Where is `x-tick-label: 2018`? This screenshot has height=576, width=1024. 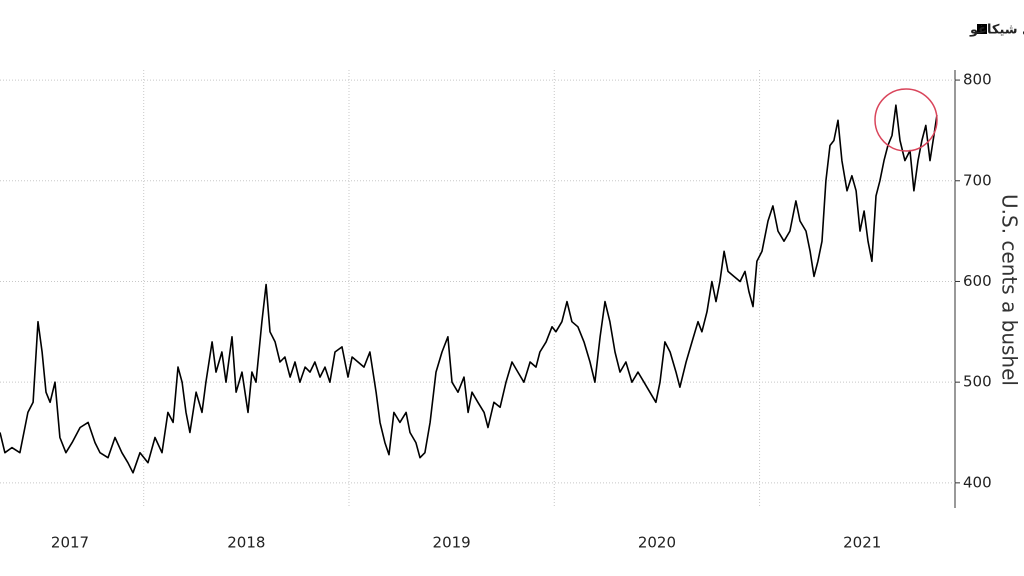
x-tick-label: 2018 is located at coordinates (246, 543).